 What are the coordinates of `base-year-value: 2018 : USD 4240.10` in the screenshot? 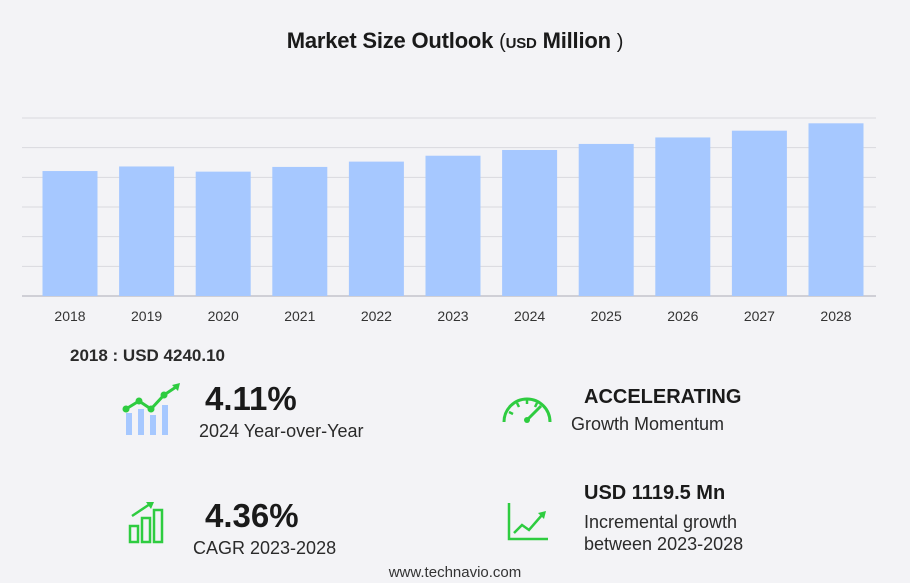 It's located at (147, 355).